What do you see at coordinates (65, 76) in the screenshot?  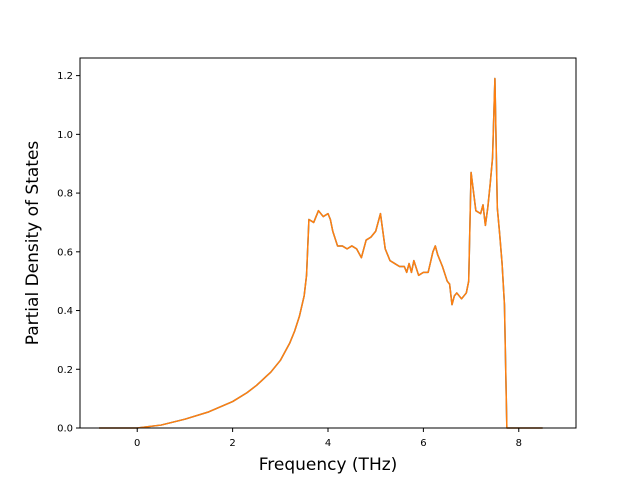 I see `y-tick-label: 1.2` at bounding box center [65, 76].